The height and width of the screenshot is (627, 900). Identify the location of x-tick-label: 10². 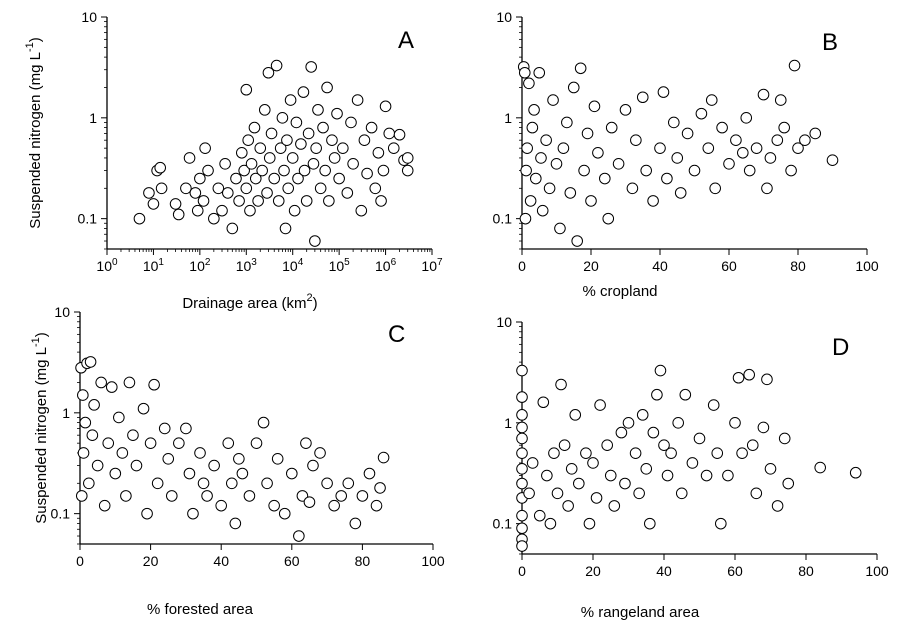
(200, 265).